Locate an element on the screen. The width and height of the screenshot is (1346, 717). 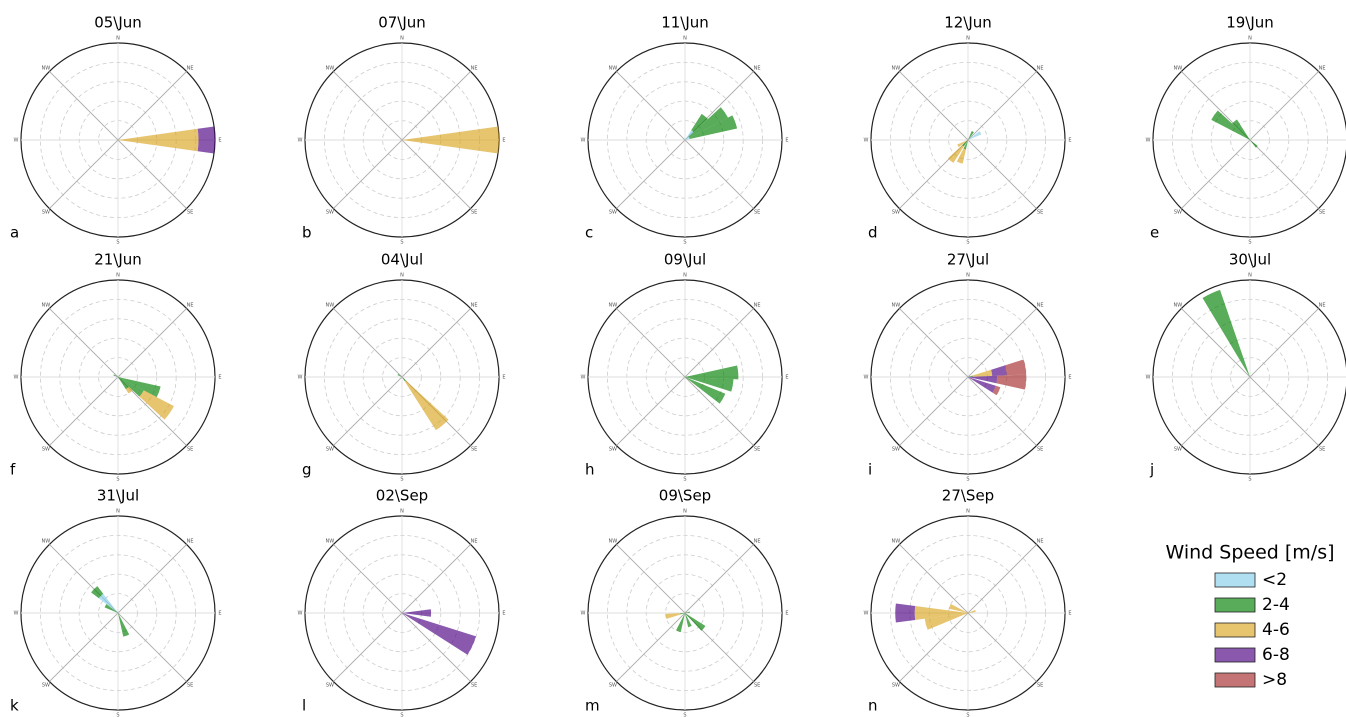
chart-title: 07\Jun is located at coordinates (402, 23).